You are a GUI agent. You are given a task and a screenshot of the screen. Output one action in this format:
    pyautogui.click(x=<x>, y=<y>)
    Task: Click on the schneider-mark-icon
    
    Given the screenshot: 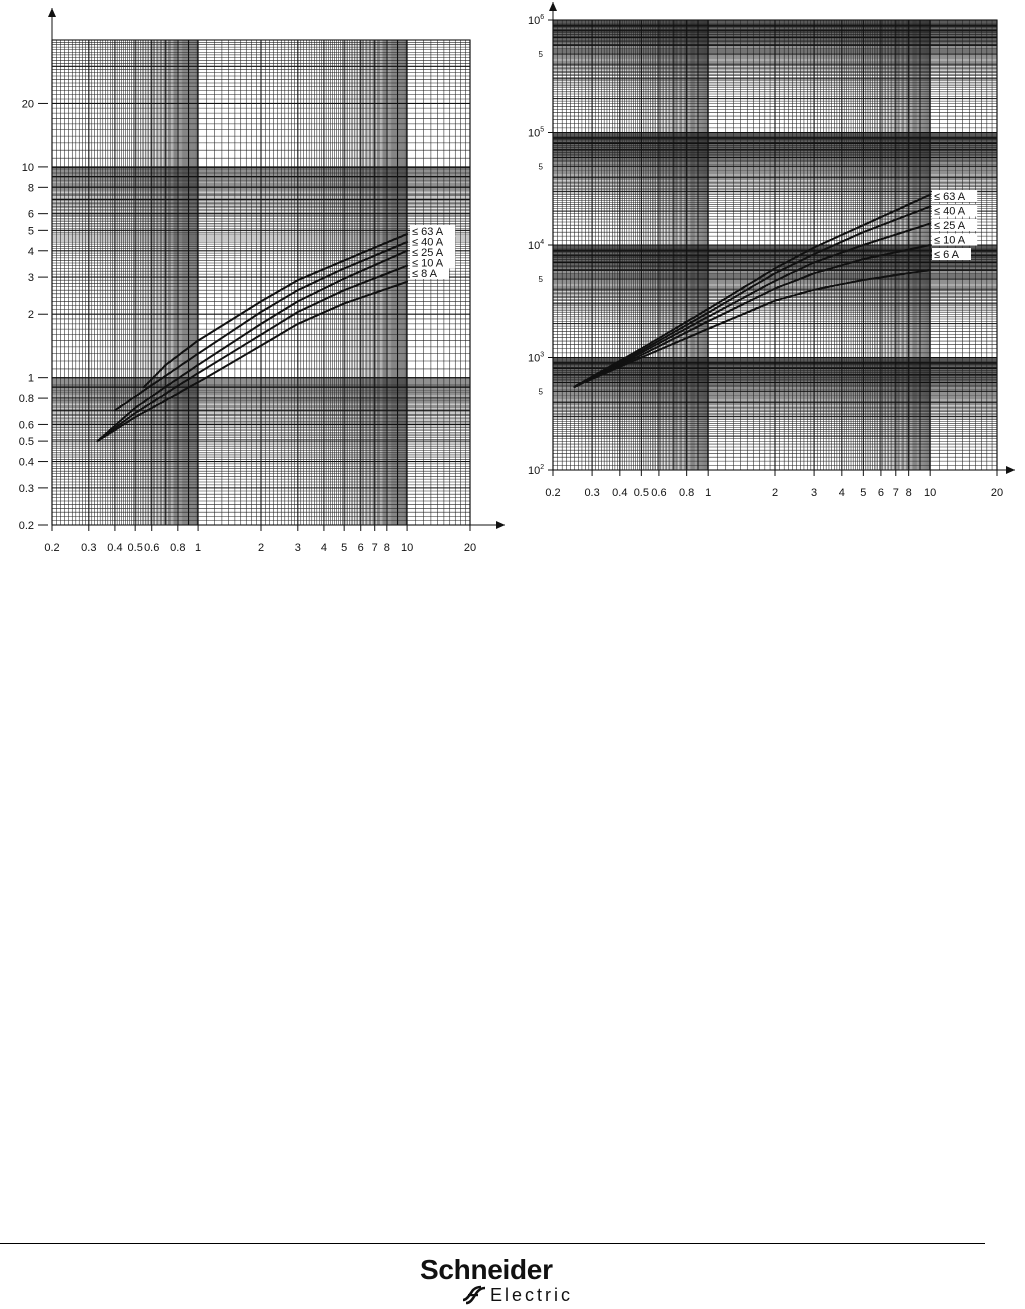 What is the action you would take?
    pyautogui.click(x=474, y=1295)
    